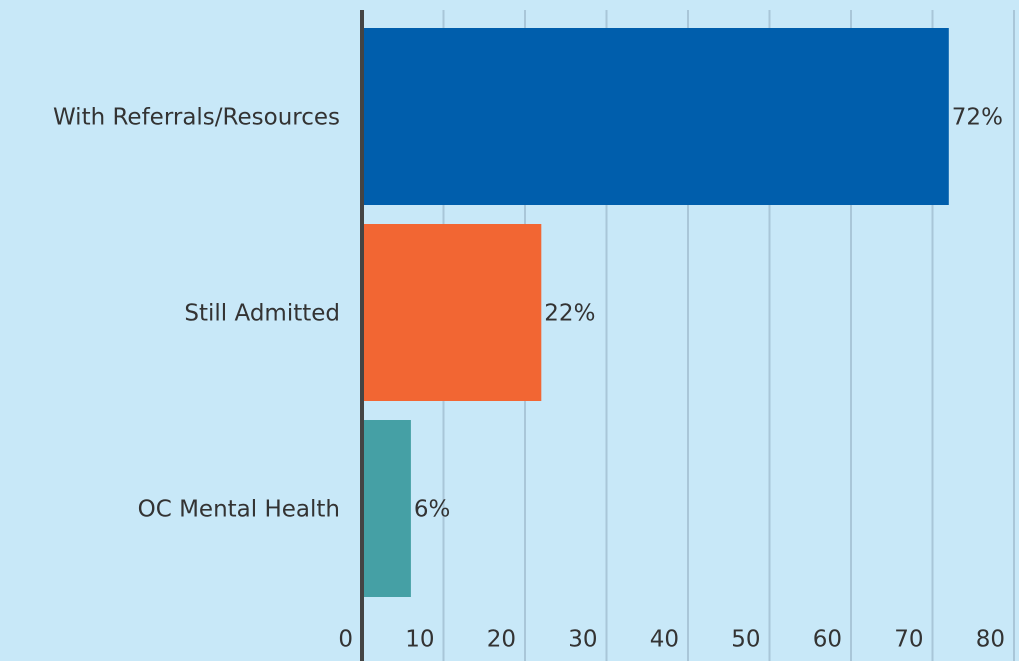 The width and height of the screenshot is (1019, 661). I want to click on x-tick-label: 0, so click(345, 640).